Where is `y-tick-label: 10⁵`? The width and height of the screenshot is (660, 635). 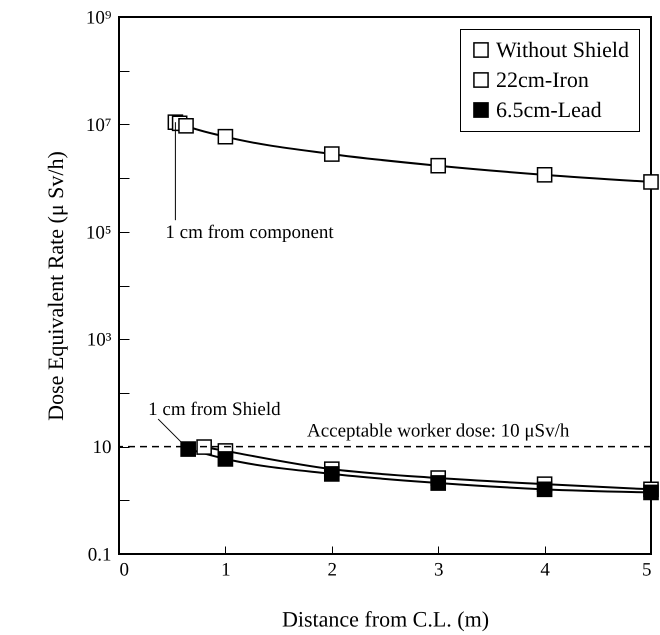 y-tick-label: 10⁵ is located at coordinates (99, 233).